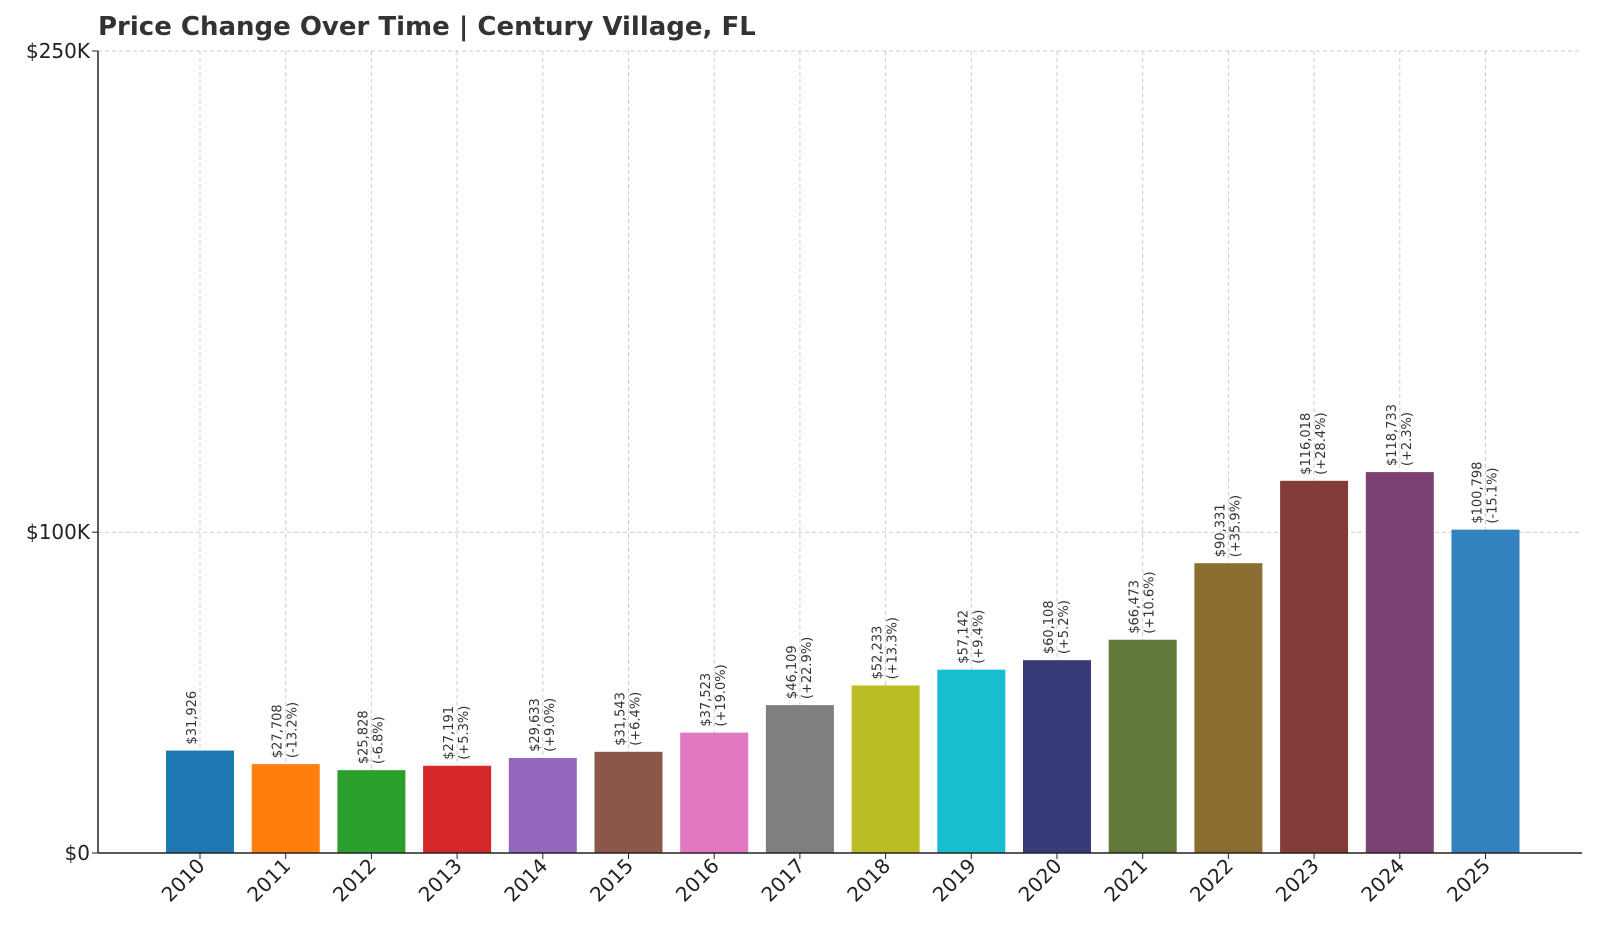  Describe the element at coordinates (449, 733) in the screenshot. I see `value-label: $27,191` at that location.